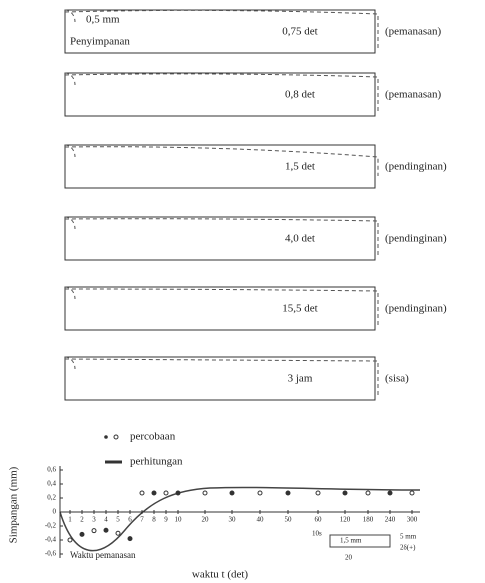 Image resolution: width=485 pixels, height=583 pixels. I want to click on y-axis-label: Simpangan (mm), so click(14, 504).